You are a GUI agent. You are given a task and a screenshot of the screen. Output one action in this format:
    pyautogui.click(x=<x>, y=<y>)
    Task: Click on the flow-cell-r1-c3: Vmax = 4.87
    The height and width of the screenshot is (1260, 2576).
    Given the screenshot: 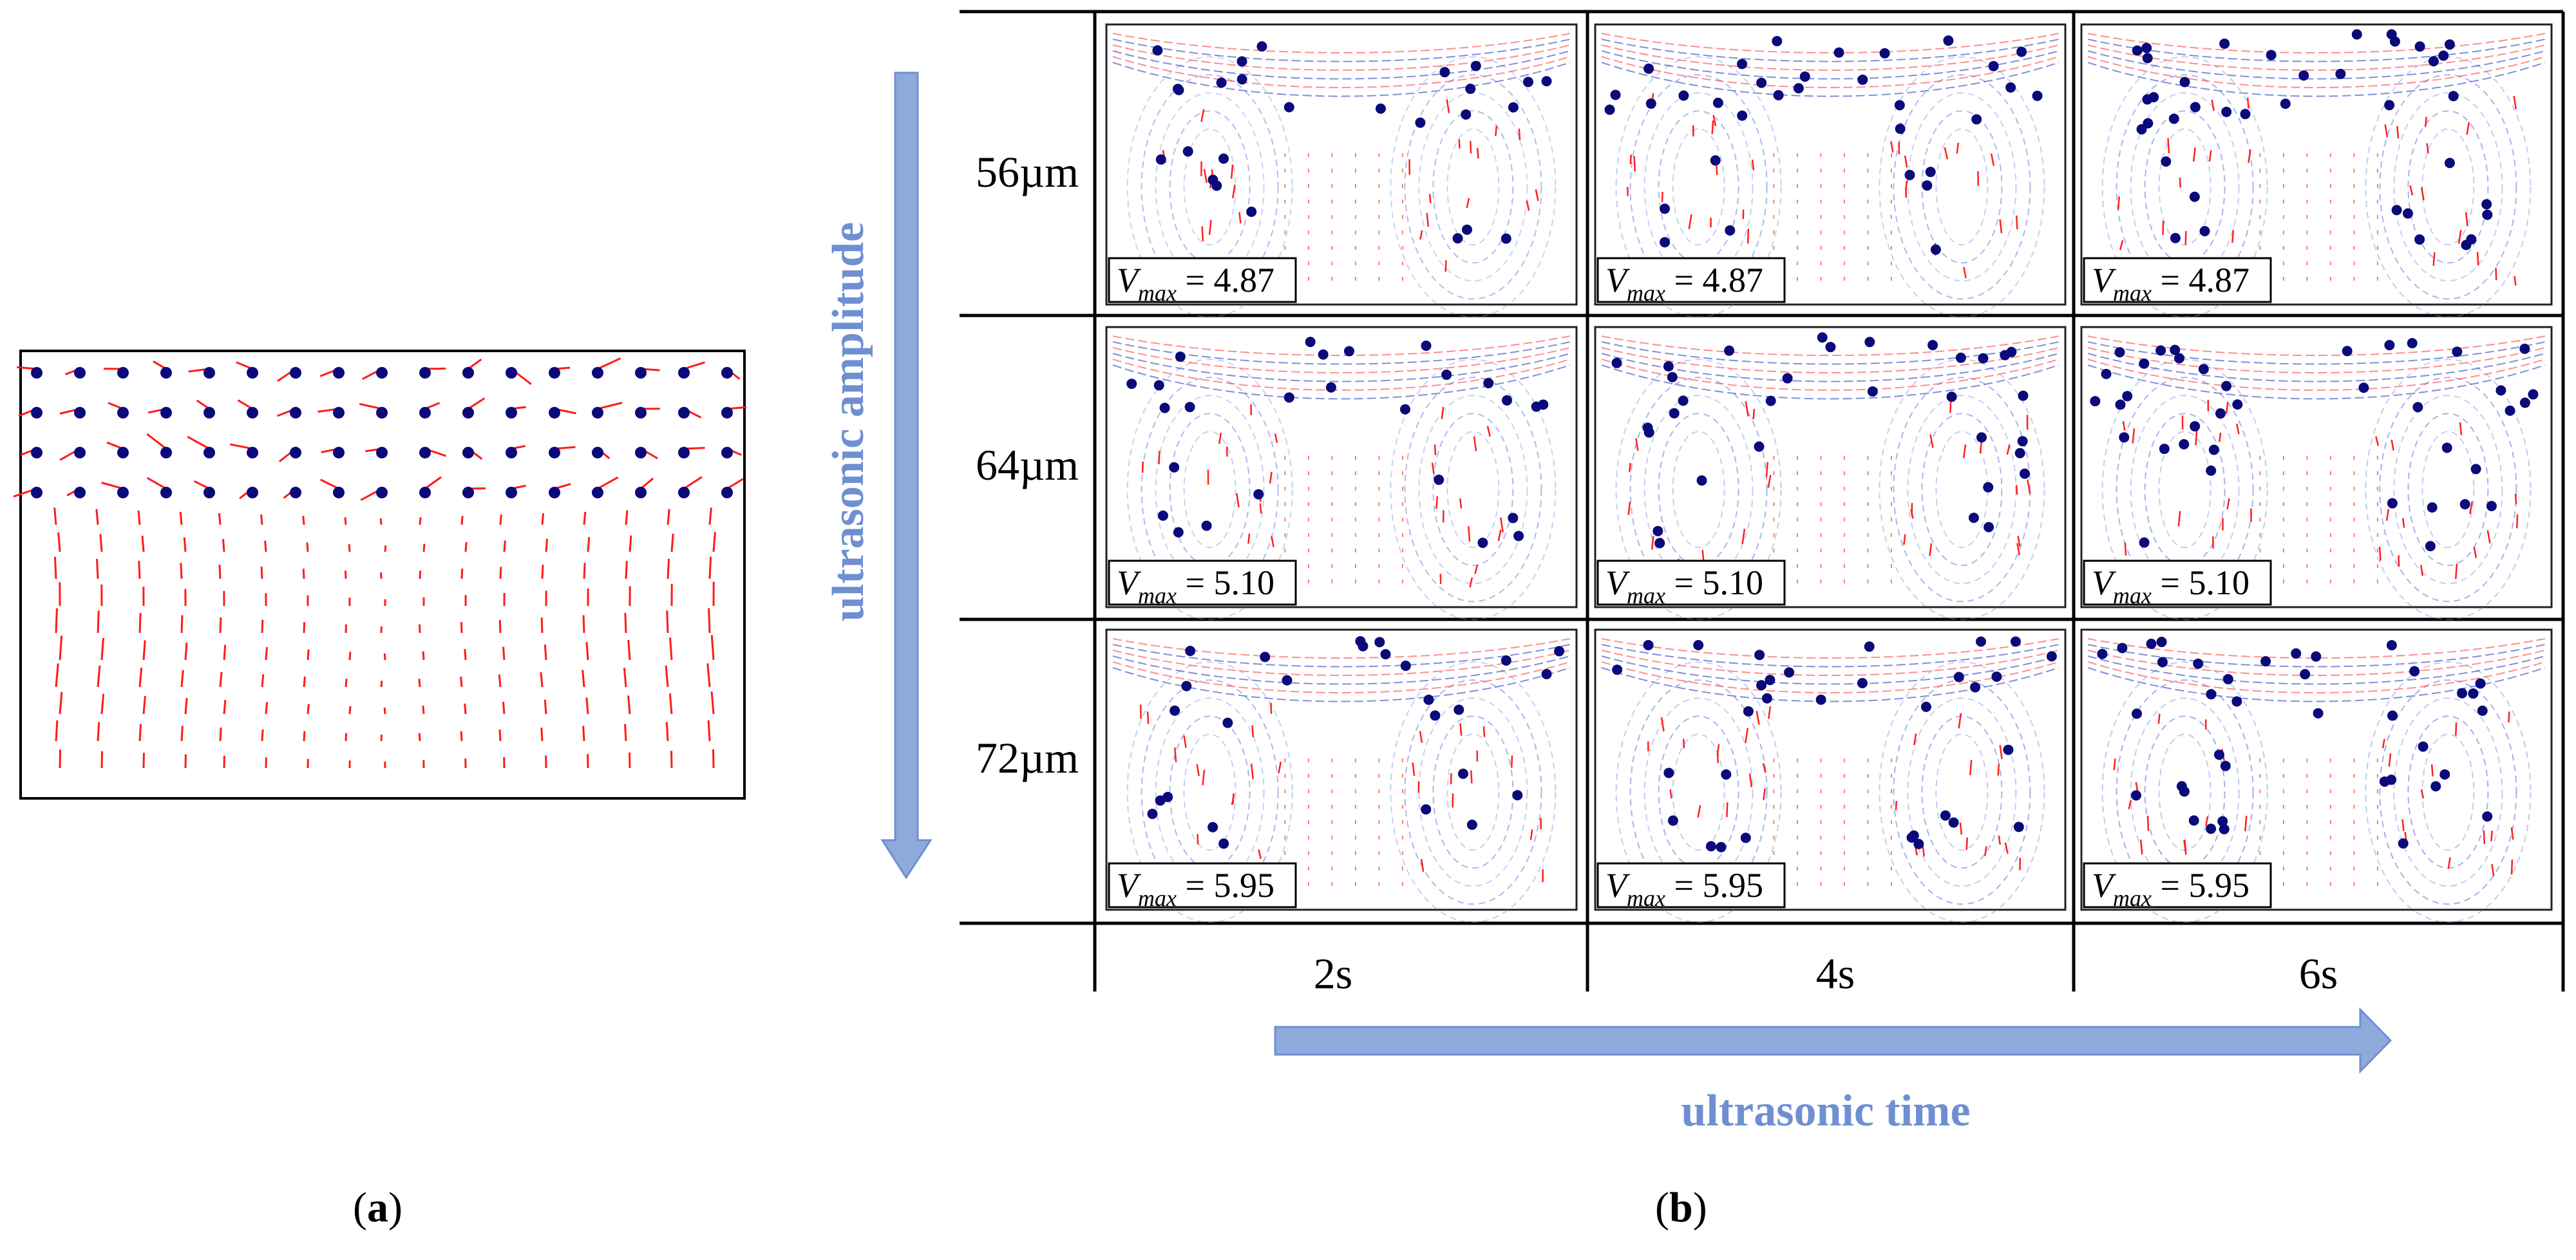 What is the action you would take?
    pyautogui.click(x=2316, y=170)
    